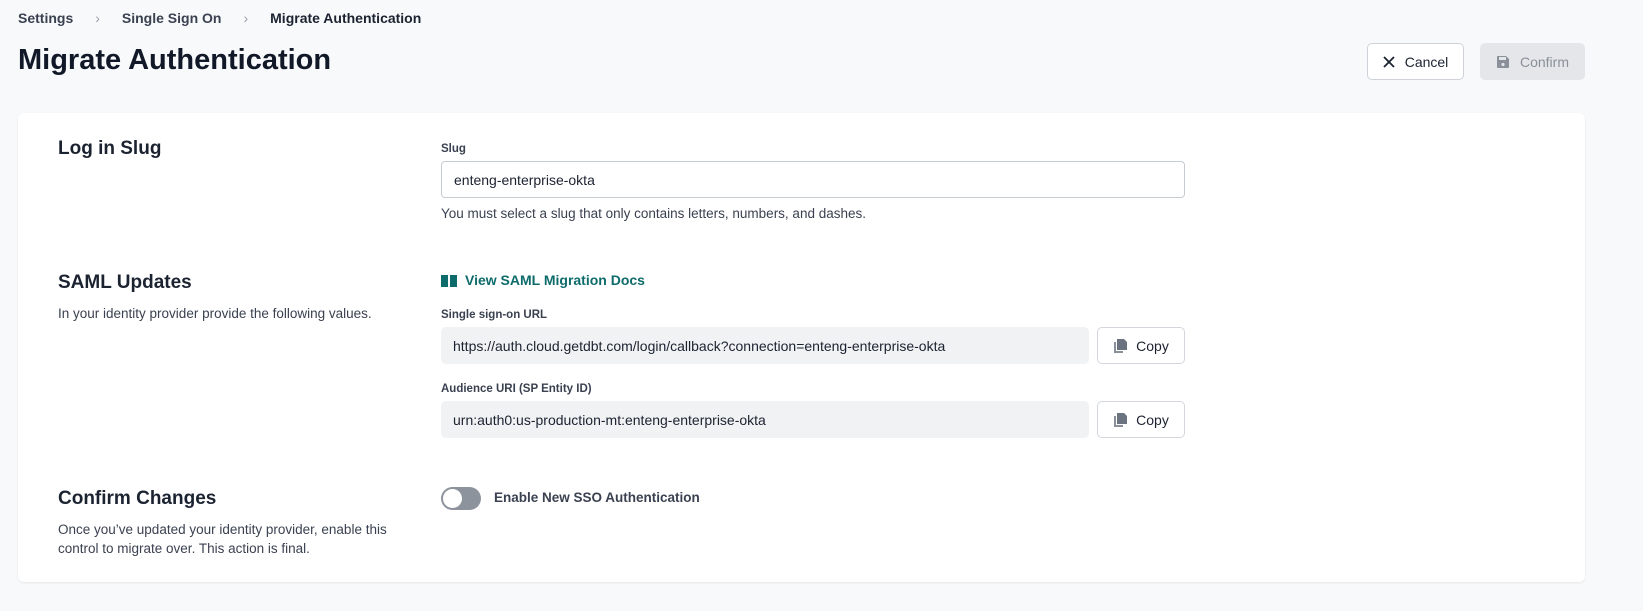  I want to click on copy-sso-url-button: Copy, so click(1141, 345).